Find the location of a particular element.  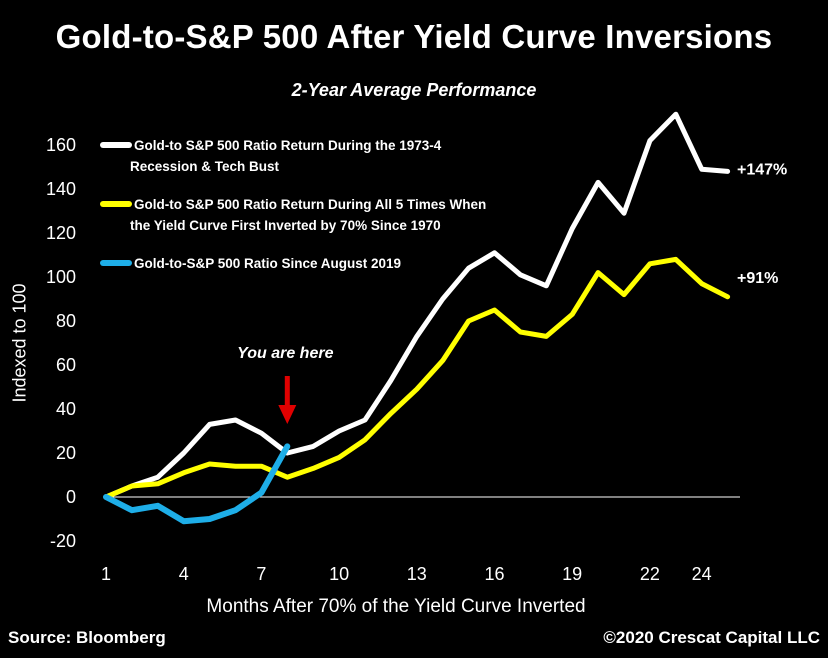

x-tick-label: 22 is located at coordinates (650, 574).